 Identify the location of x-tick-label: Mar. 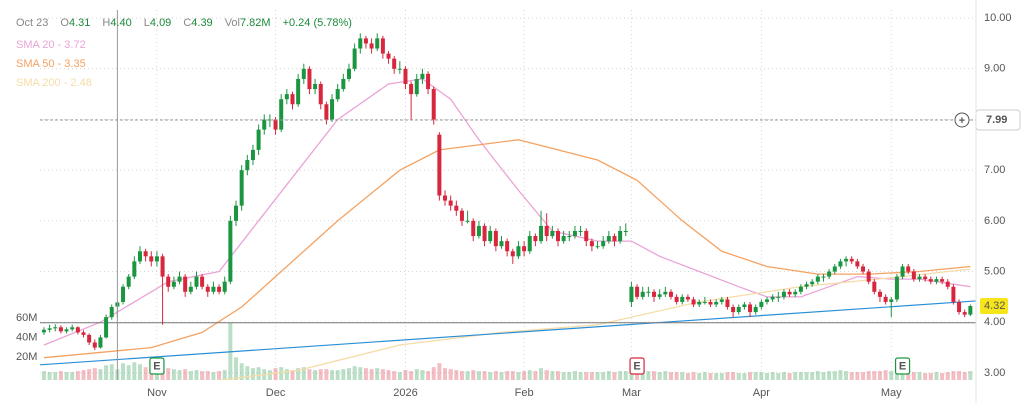
(631, 393).